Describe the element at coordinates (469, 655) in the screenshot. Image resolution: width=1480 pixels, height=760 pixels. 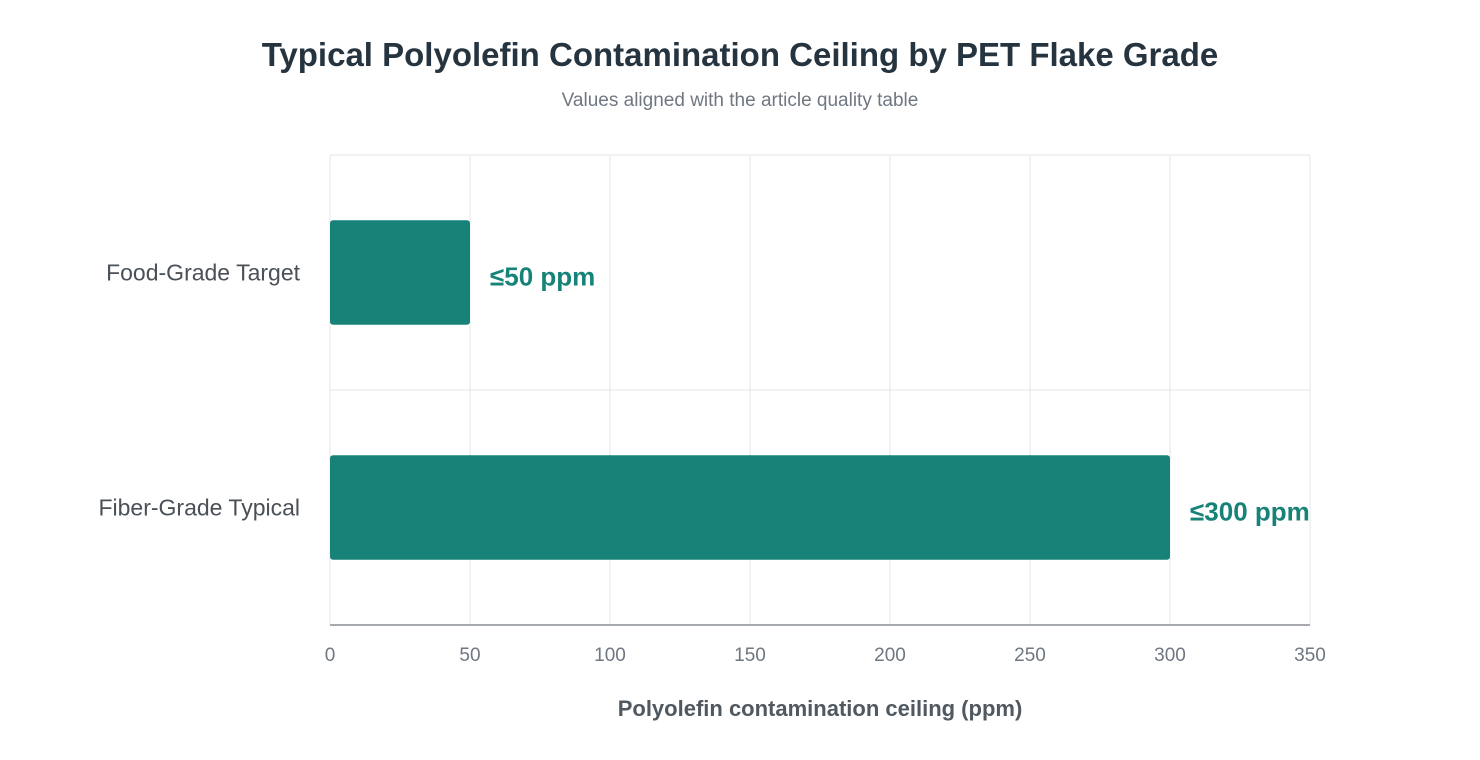
I see `x-tick-label-50: 50` at that location.